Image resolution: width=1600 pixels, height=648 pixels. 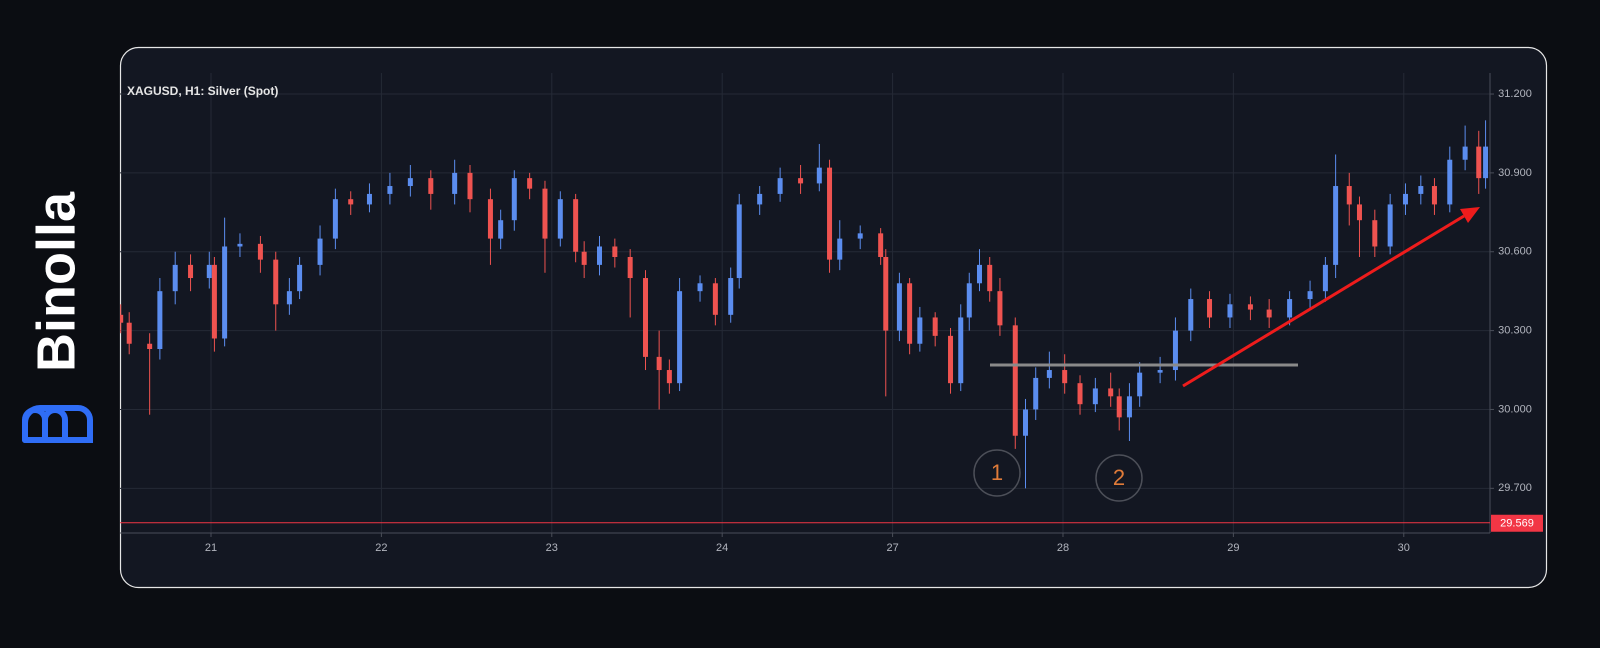 What do you see at coordinates (1515, 173) in the screenshot?
I see `y-tick-label: 30.900` at bounding box center [1515, 173].